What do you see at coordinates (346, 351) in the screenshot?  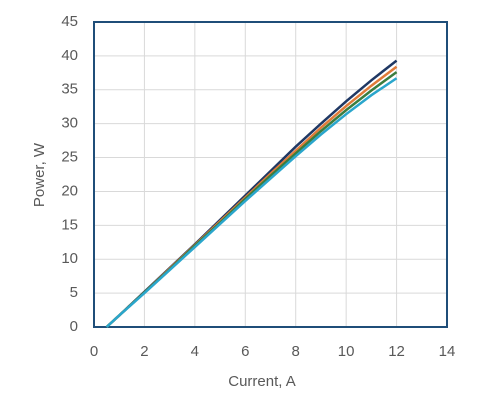 I see `x-tick-label: 10` at bounding box center [346, 351].